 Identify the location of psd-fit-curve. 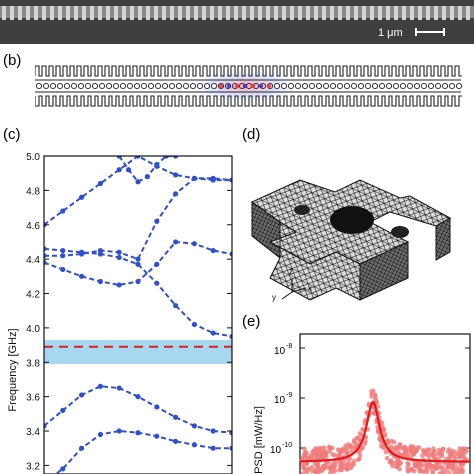
(385, 431).